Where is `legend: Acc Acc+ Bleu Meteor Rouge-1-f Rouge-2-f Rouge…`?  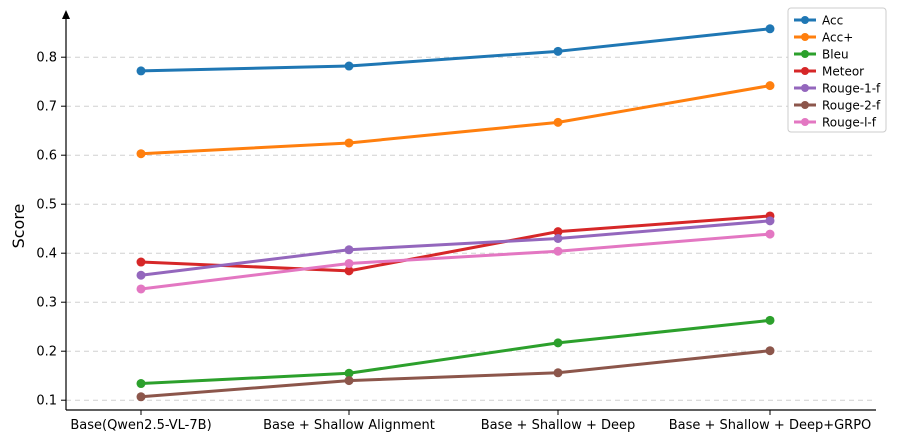 legend: Acc Acc+ Bleu Meteor Rouge-1-f Rouge-2-f Rouge… is located at coordinates (837, 70).